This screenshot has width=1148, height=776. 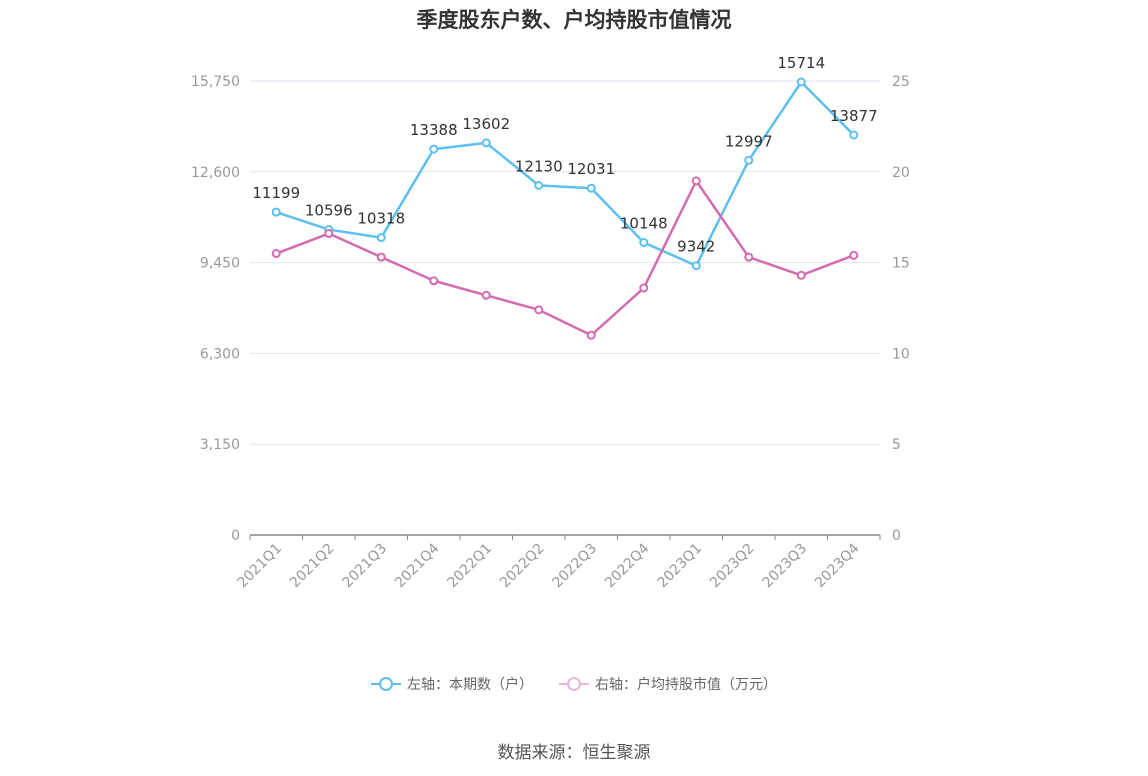 I want to click on data-label: 10596, so click(x=329, y=211).